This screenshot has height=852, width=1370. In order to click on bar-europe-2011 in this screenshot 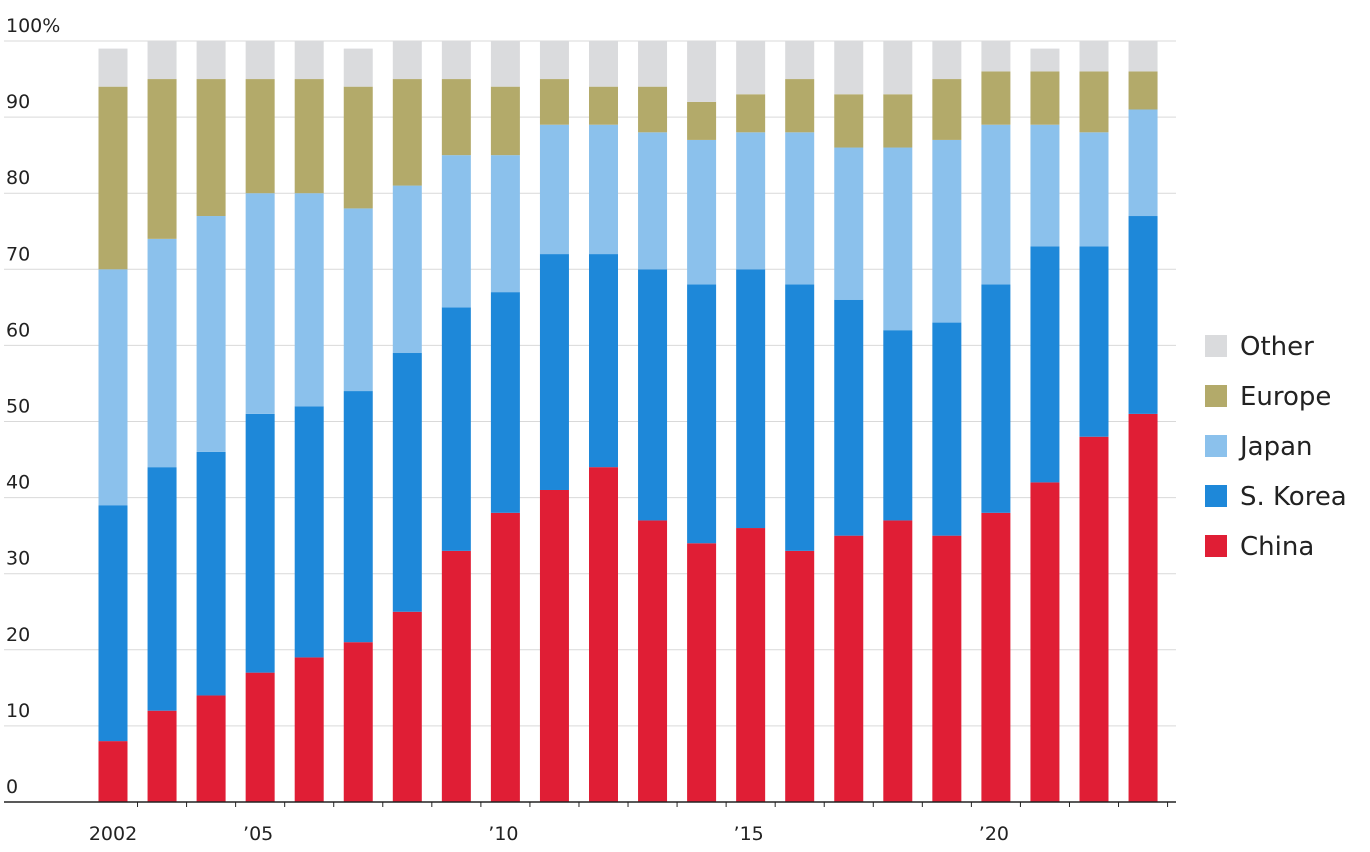, I will do `click(554, 102)`.